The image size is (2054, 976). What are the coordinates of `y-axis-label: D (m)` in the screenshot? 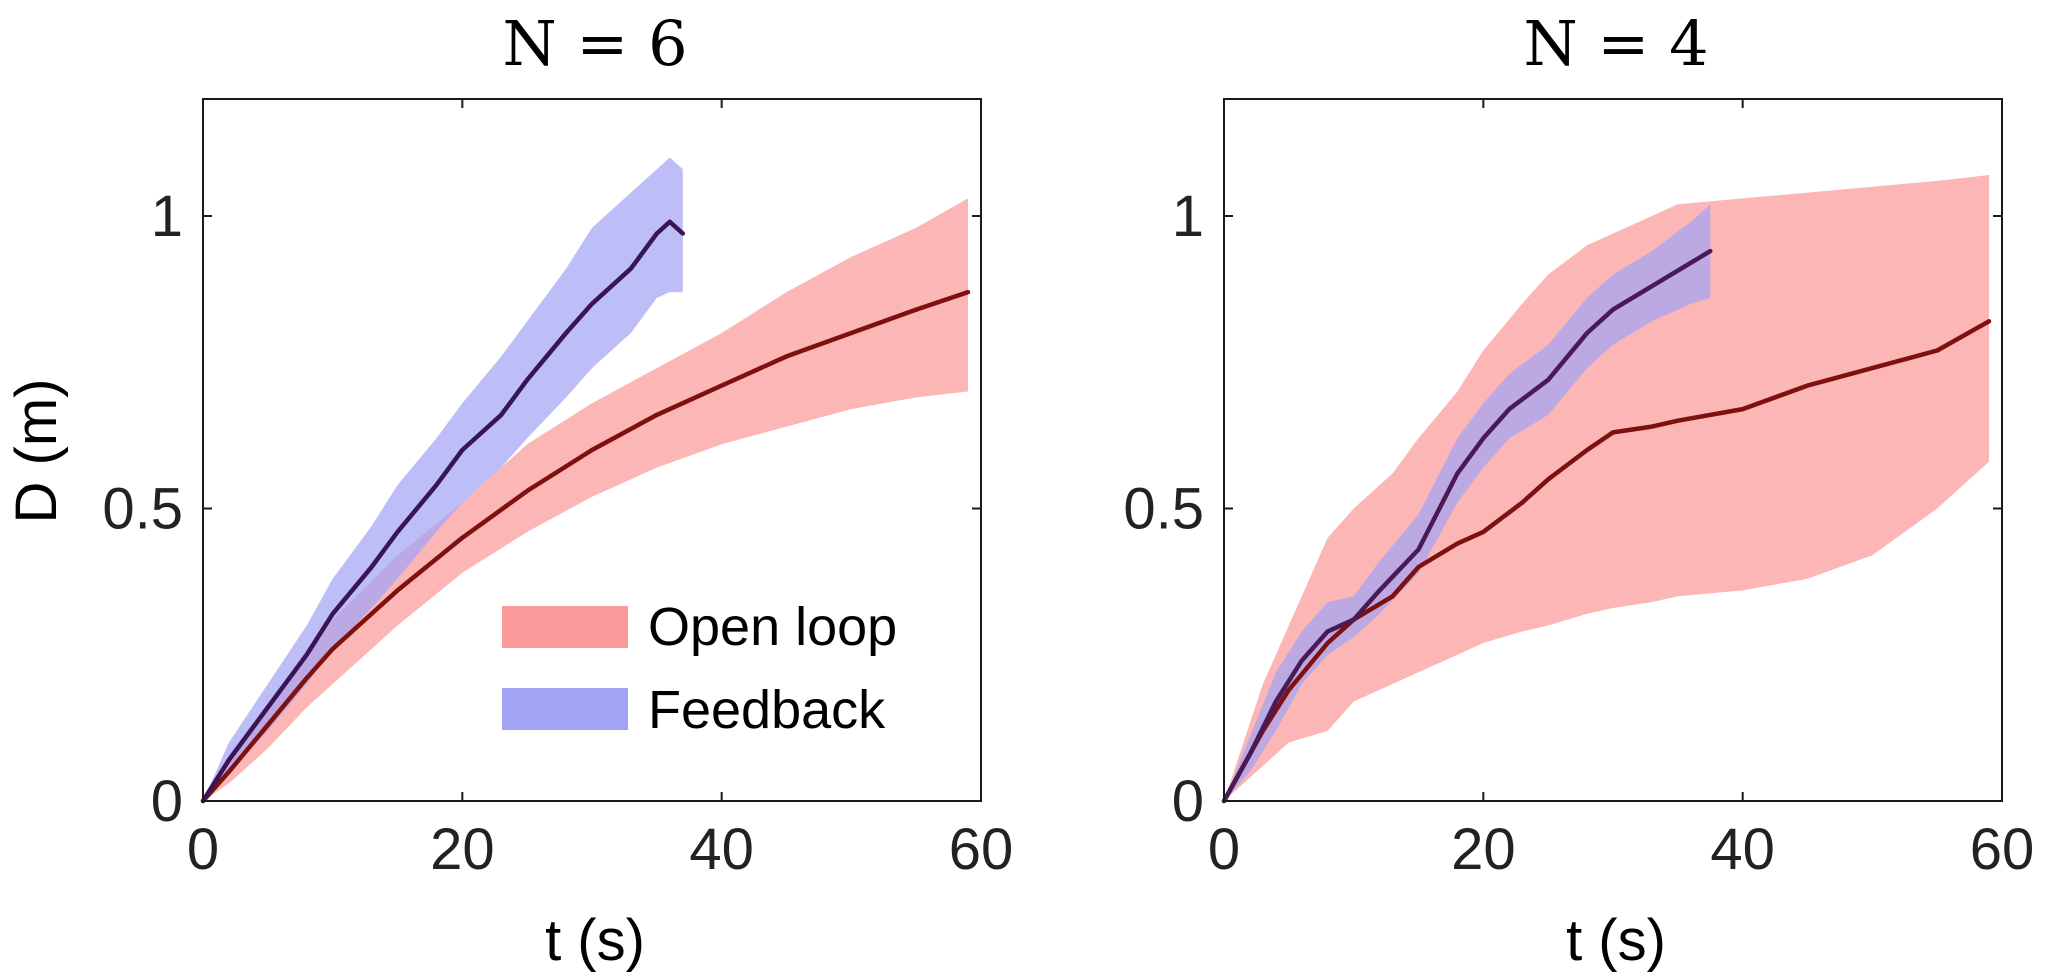 It's located at (36, 451).